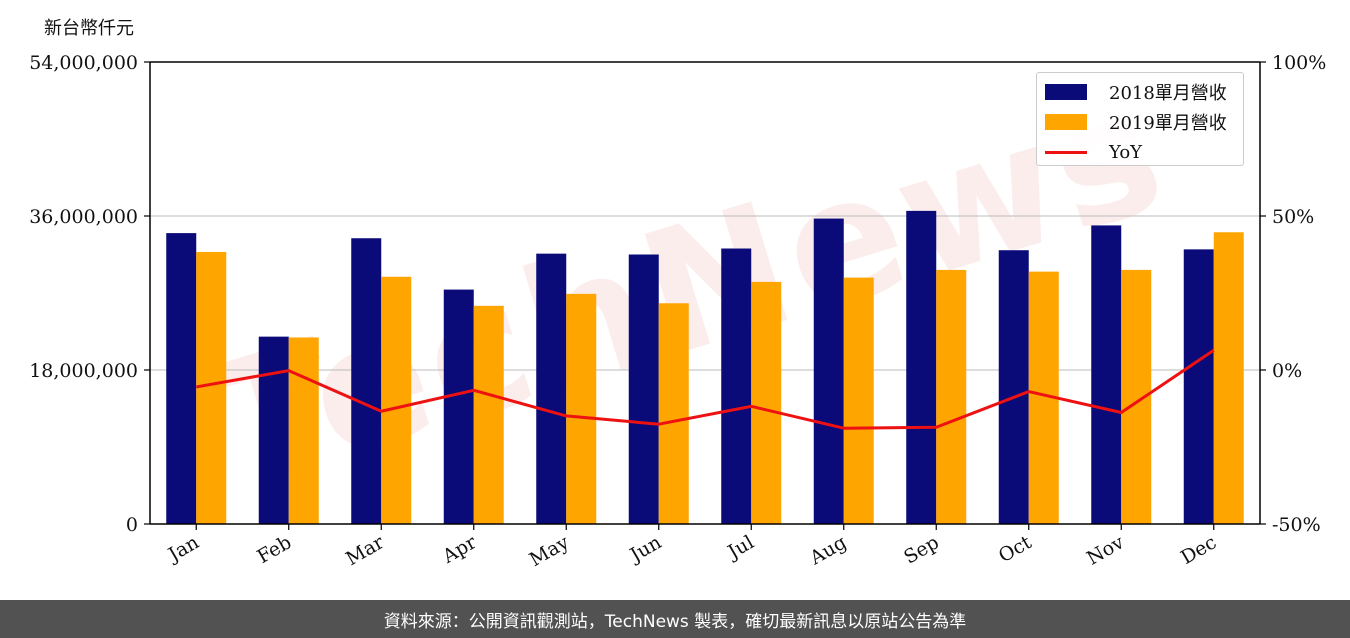  Describe the element at coordinates (740, 547) in the screenshot. I see `x-tick-label: Jul` at that location.